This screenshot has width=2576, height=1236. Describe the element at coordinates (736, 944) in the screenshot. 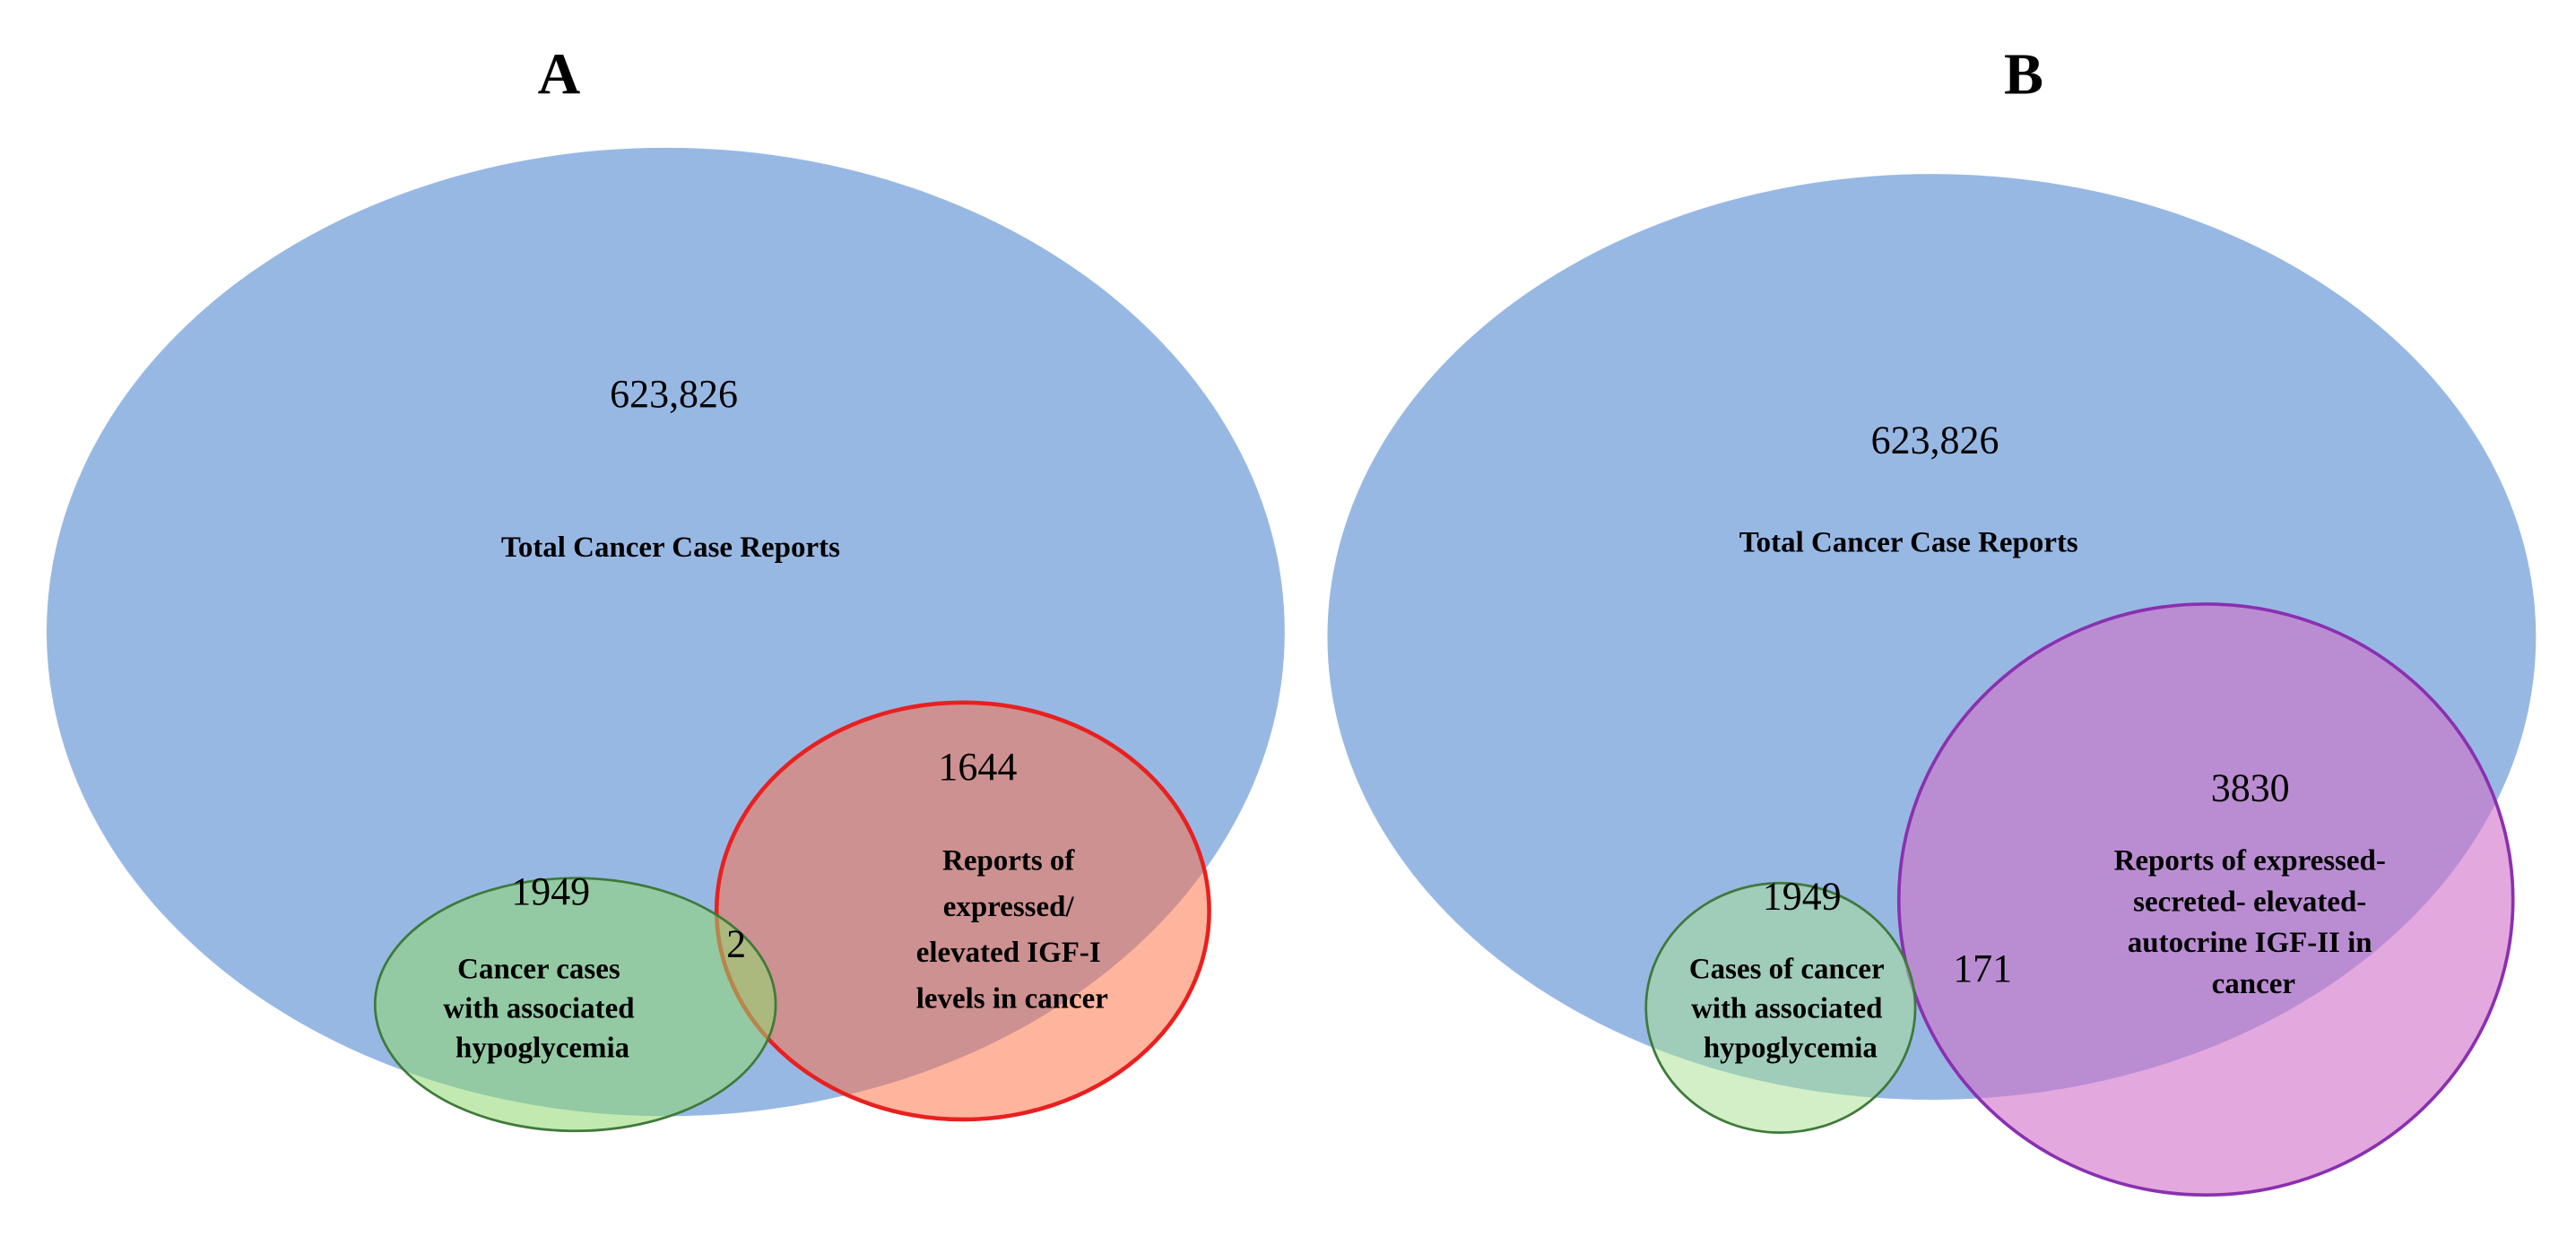

I see `overlap-count-a: 2` at that location.